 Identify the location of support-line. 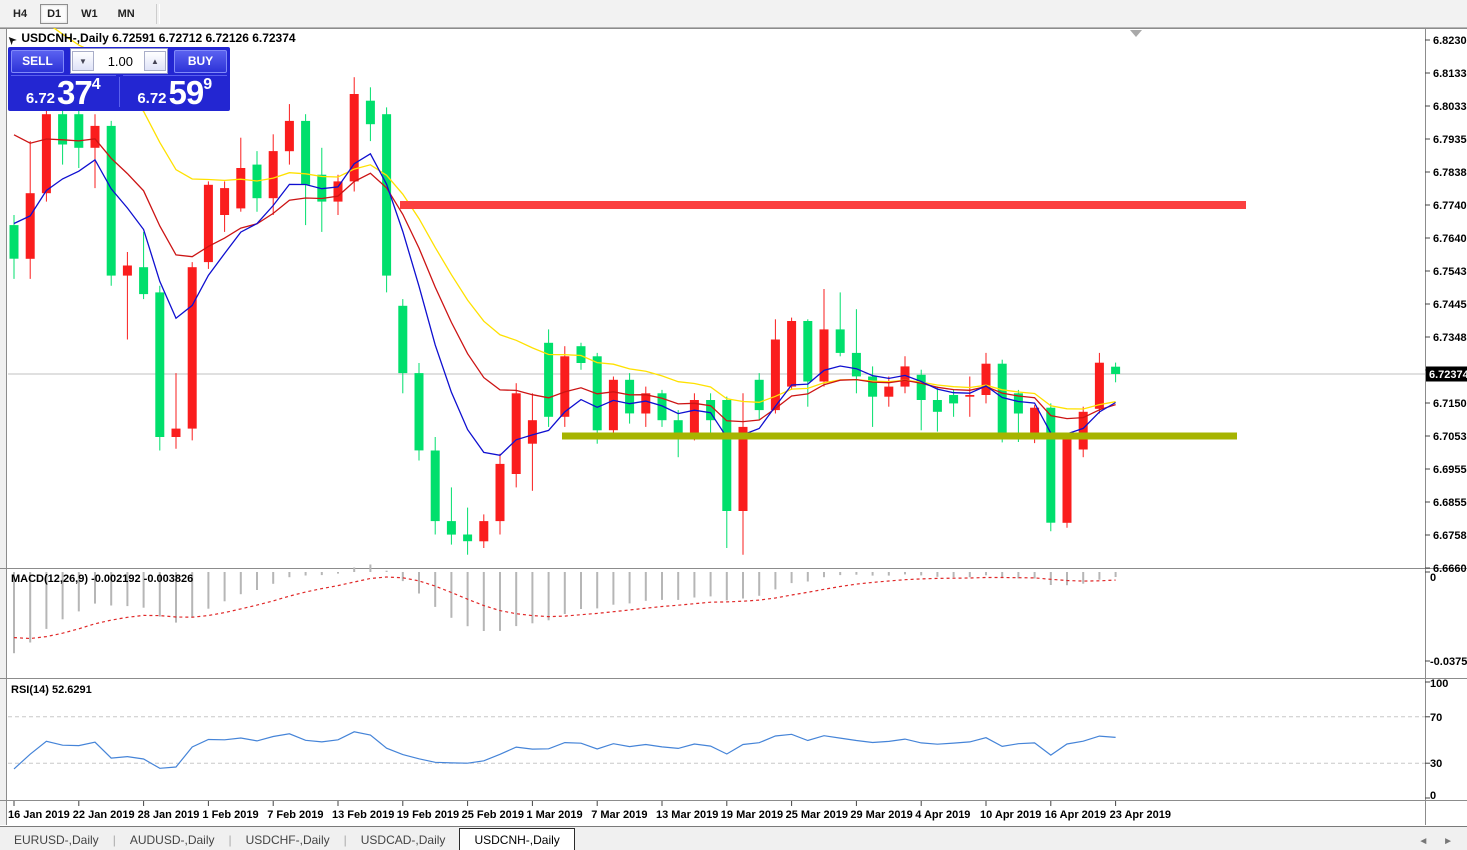
(899, 436).